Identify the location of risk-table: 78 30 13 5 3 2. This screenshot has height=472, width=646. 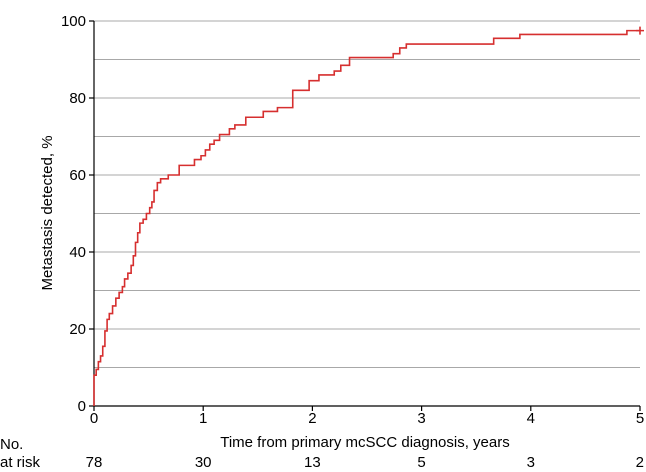
(365, 462).